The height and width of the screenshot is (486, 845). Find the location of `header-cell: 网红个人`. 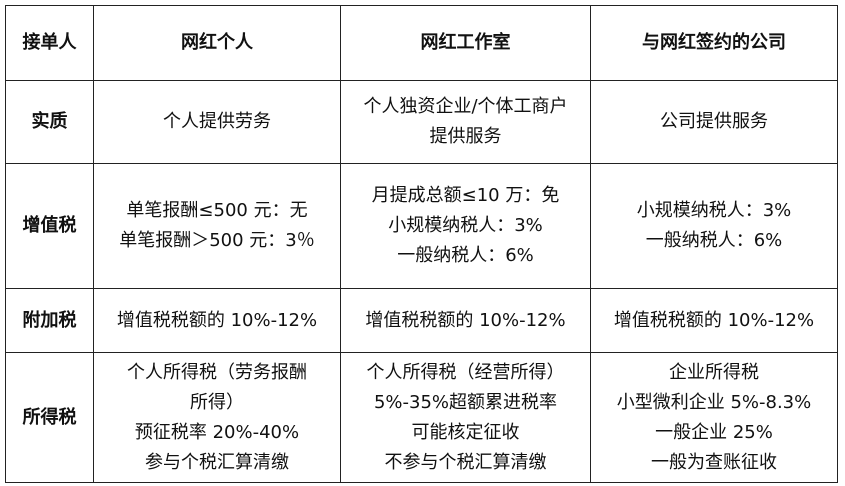

header-cell: 网红个人 is located at coordinates (217, 43).